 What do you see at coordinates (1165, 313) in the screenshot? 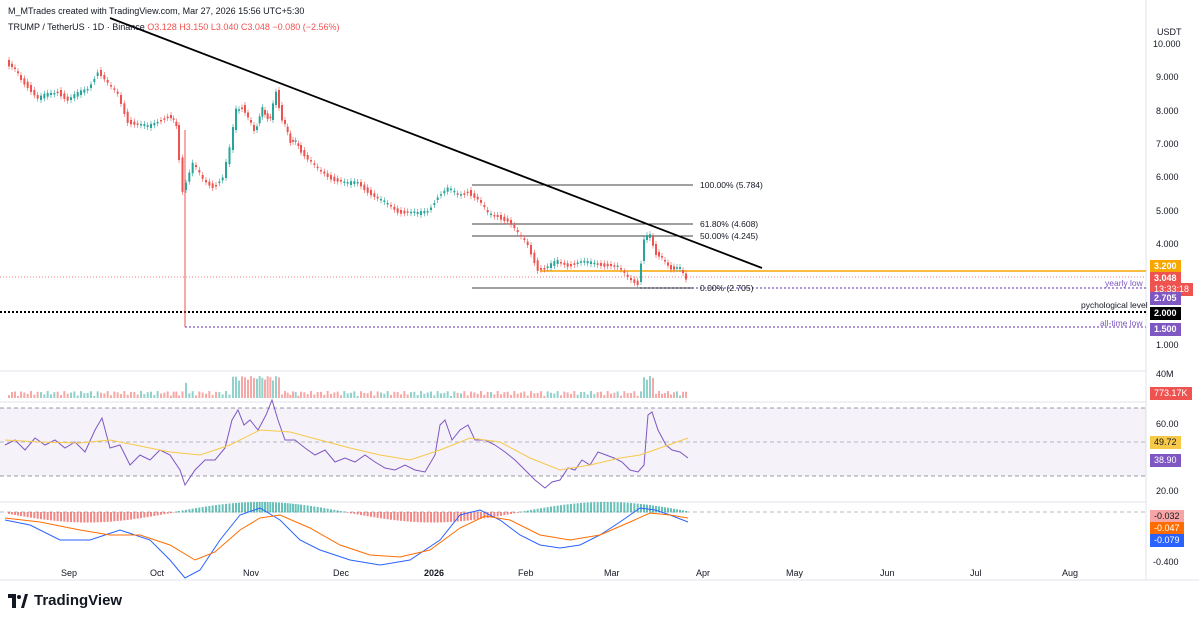
I see `psych-level-badge: 2.000` at bounding box center [1165, 313].